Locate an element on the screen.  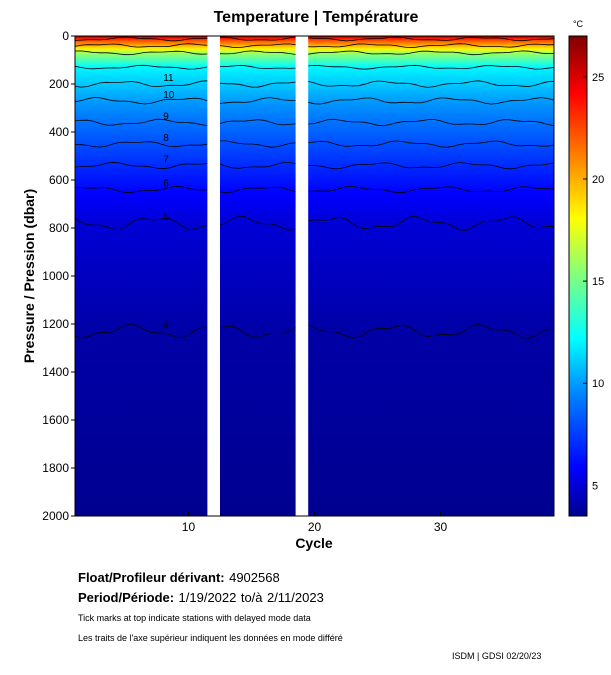
y-tick-label: 600 is located at coordinates (59, 180).